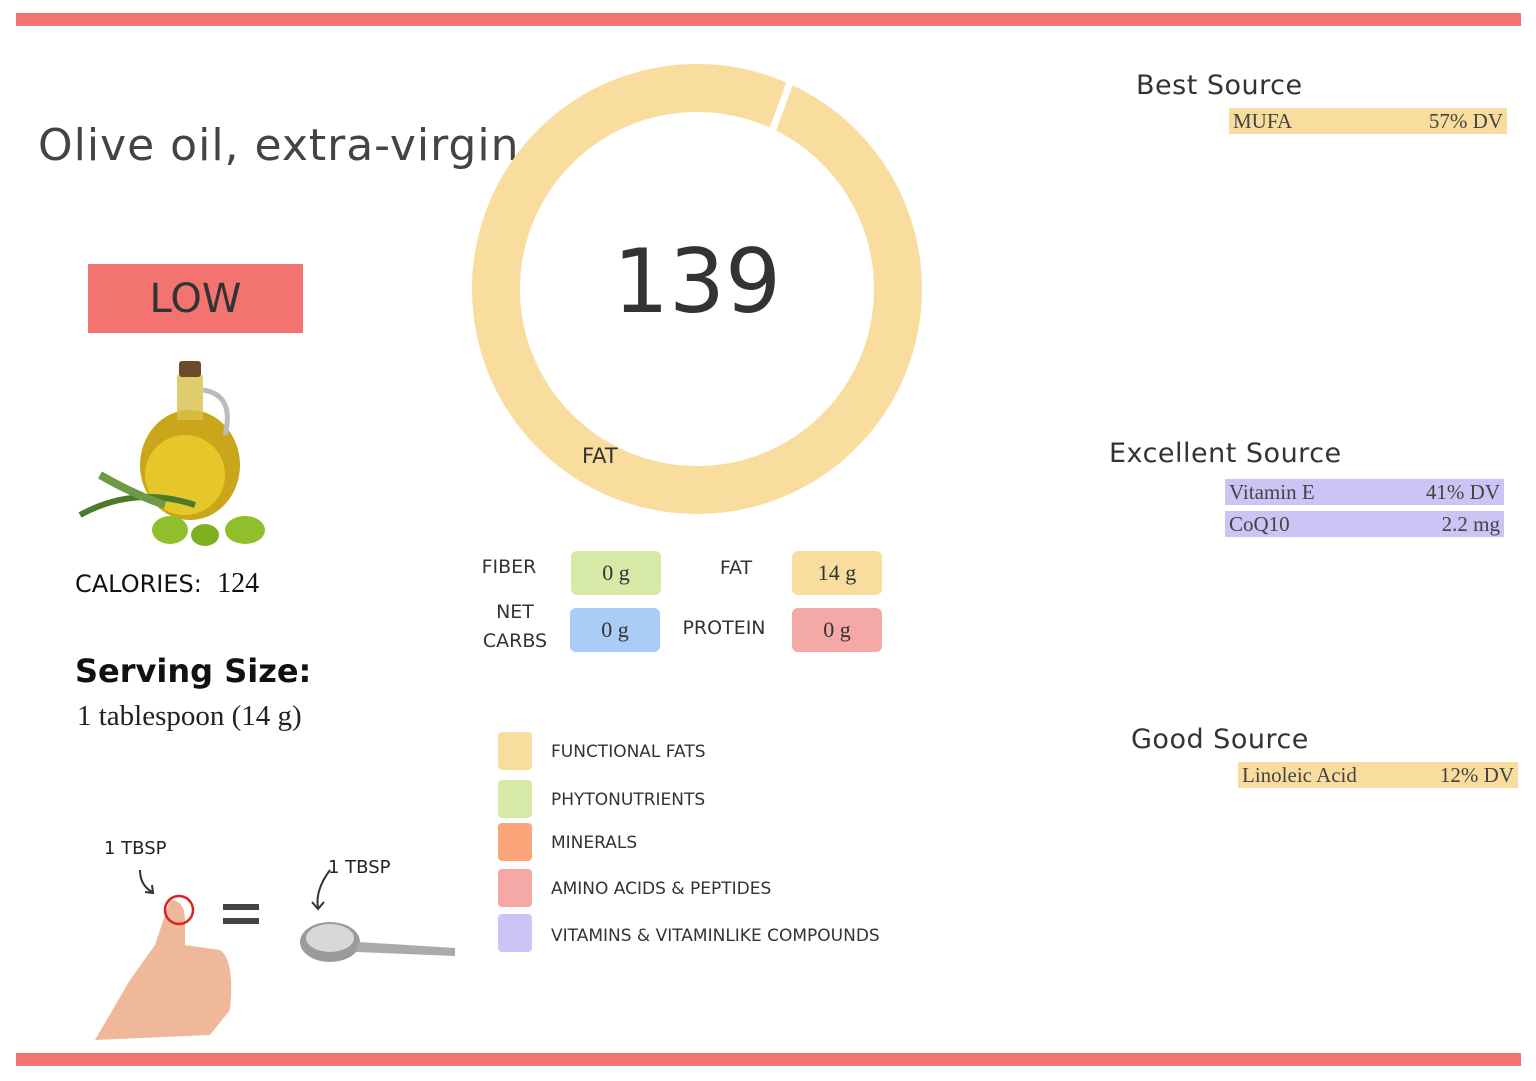 This screenshot has height=1081, width=1536. What do you see at coordinates (135, 848) in the screenshot?
I see `thumb-label: 1 TBSP` at bounding box center [135, 848].